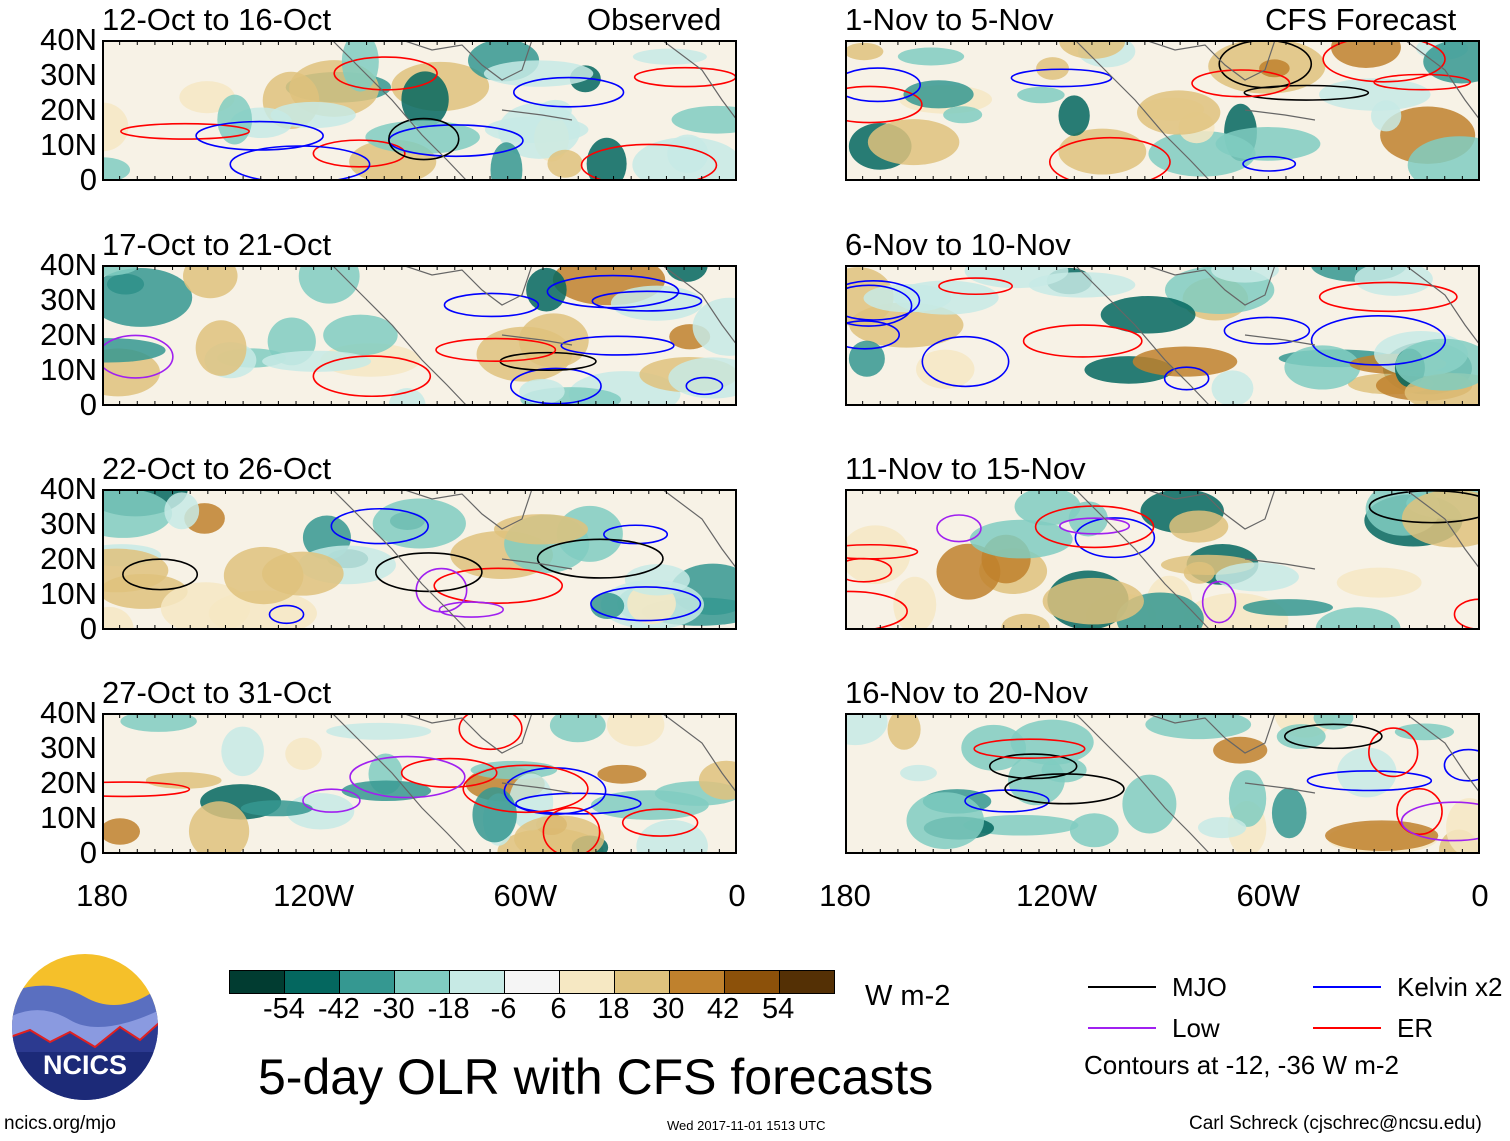 Image resolution: width=1510 pixels, height=1141 pixels. I want to click on lat-label: 0, so click(88, 179).